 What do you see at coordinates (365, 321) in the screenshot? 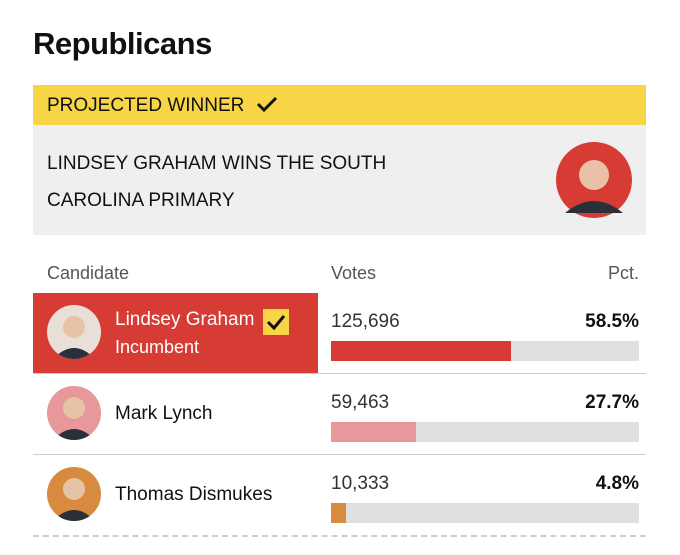
I see `vote-count: 125,696` at bounding box center [365, 321].